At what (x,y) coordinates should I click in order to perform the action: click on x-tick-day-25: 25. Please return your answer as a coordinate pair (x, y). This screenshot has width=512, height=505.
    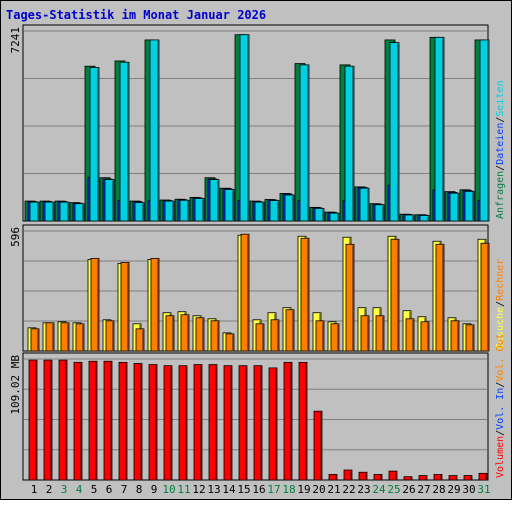
    Looking at the image, I should click on (393, 489).